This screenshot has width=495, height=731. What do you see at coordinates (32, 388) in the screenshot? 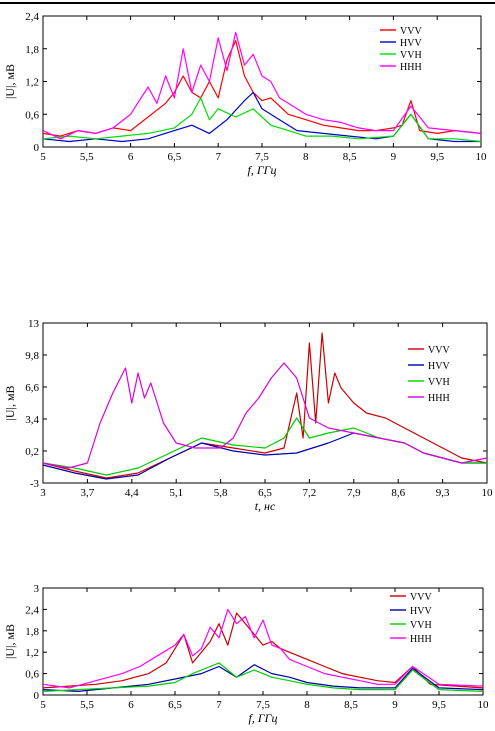
I see `y-tick-label: 6,6` at bounding box center [32, 388].